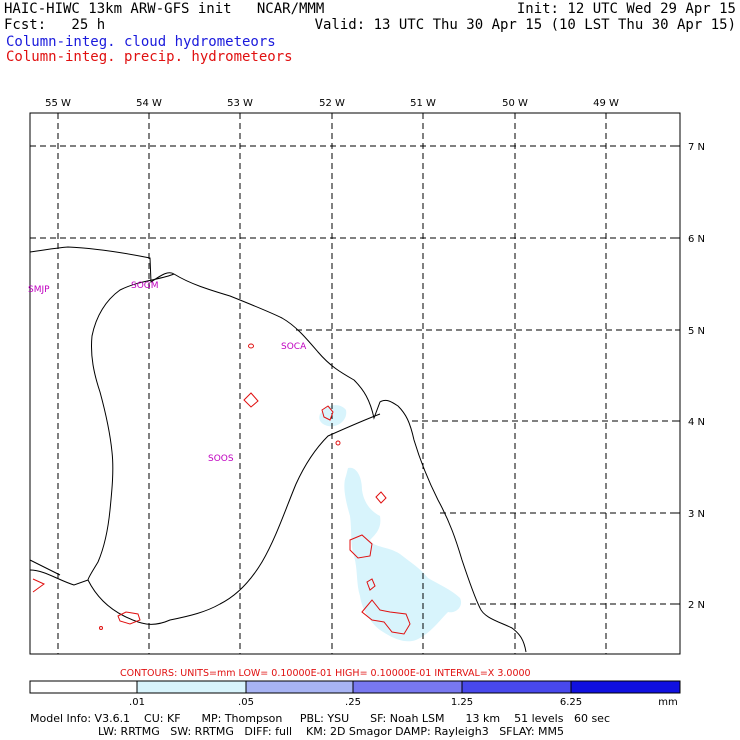  Describe the element at coordinates (696, 605) in the screenshot. I see `lat-label: 2 N` at that location.